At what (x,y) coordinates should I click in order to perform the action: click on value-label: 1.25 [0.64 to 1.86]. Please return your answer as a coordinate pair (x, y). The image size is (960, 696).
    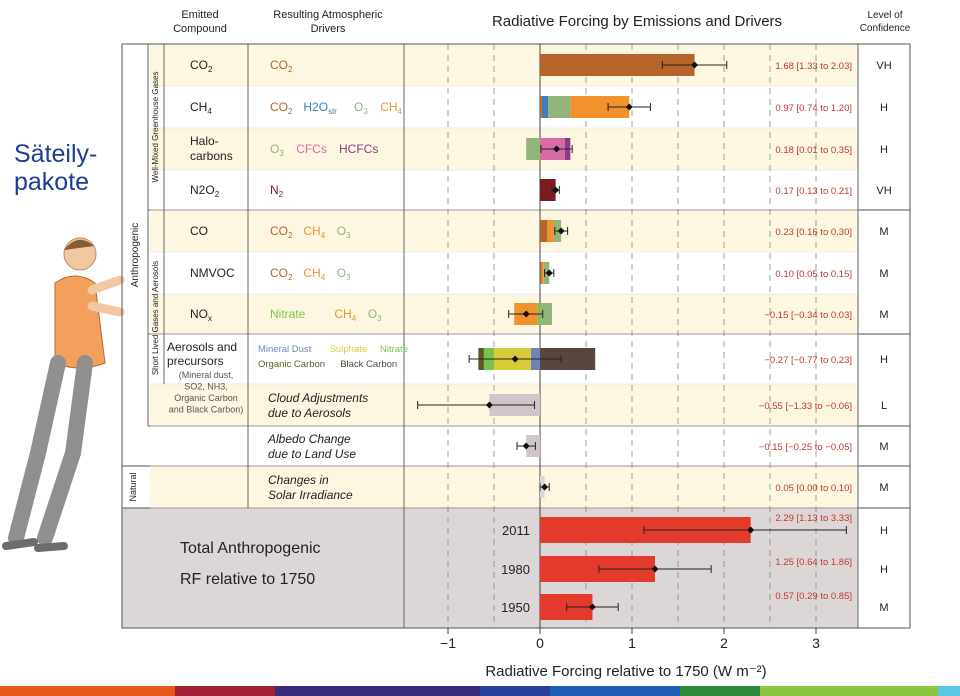
    Looking at the image, I should click on (813, 562).